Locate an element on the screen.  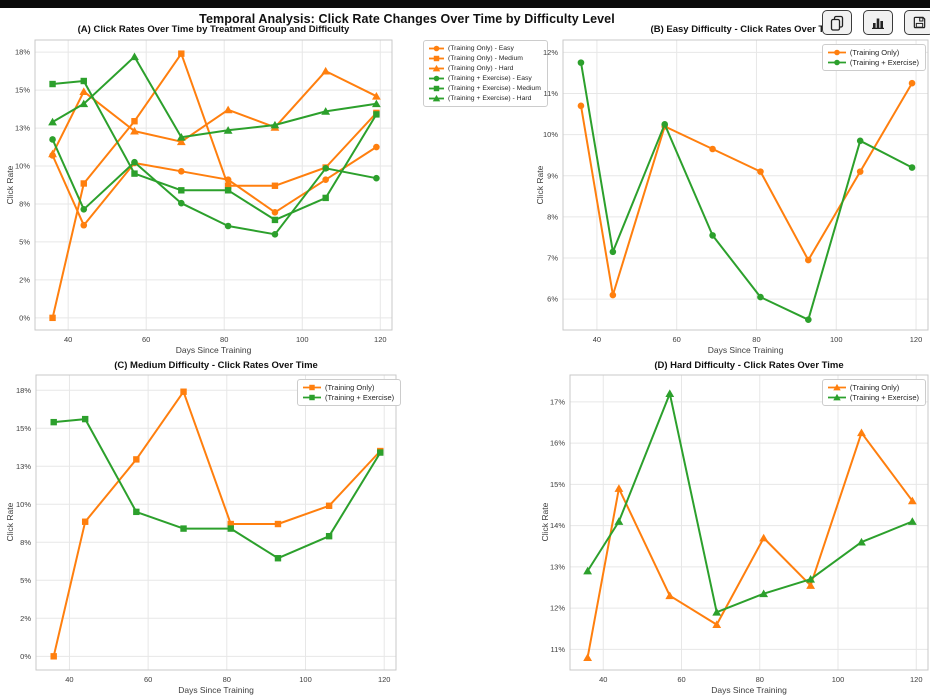
subplot-d-xlabel: Days Since Training is located at coordinates (749, 690).